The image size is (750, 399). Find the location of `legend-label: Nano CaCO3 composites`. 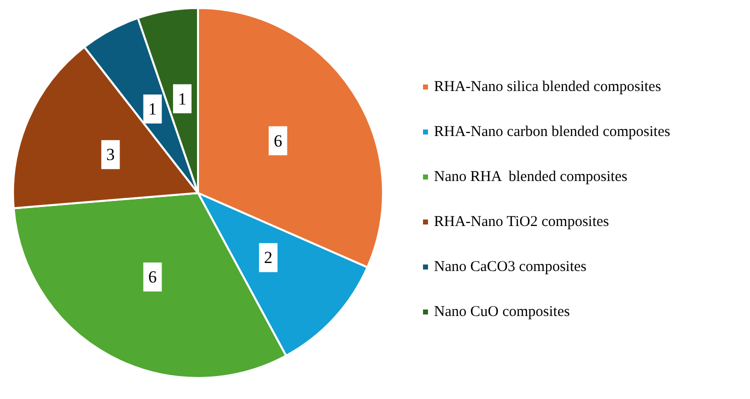

legend-label: Nano CaCO3 composites is located at coordinates (510, 267).